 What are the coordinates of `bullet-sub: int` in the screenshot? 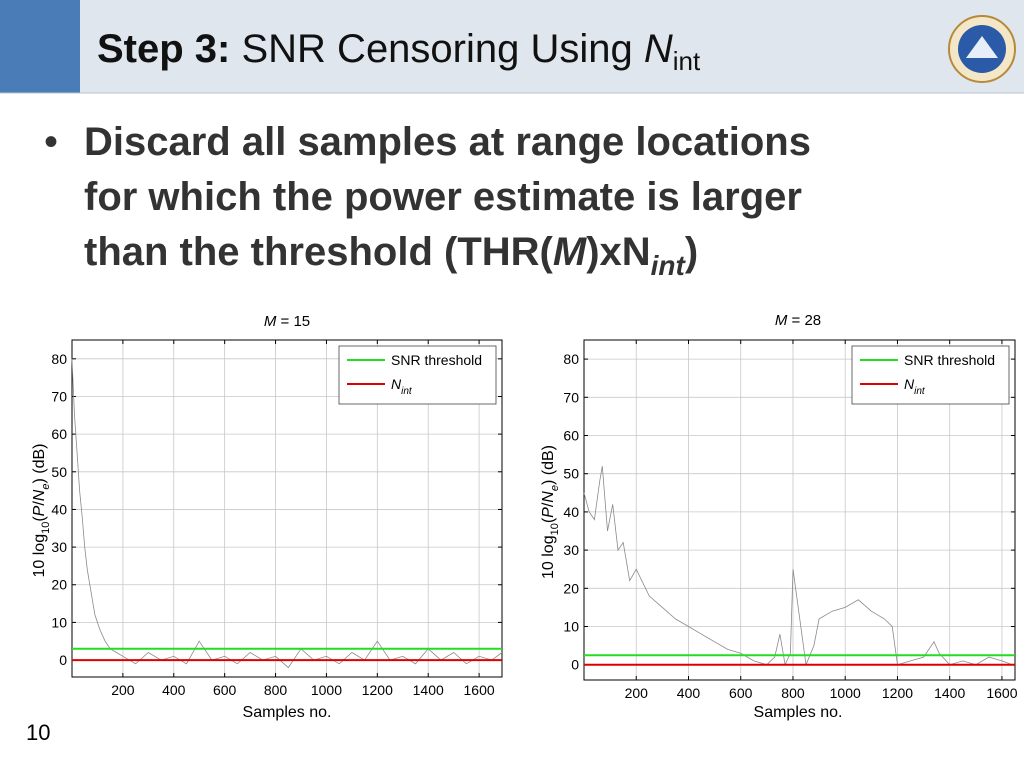 It's located at (669, 265).